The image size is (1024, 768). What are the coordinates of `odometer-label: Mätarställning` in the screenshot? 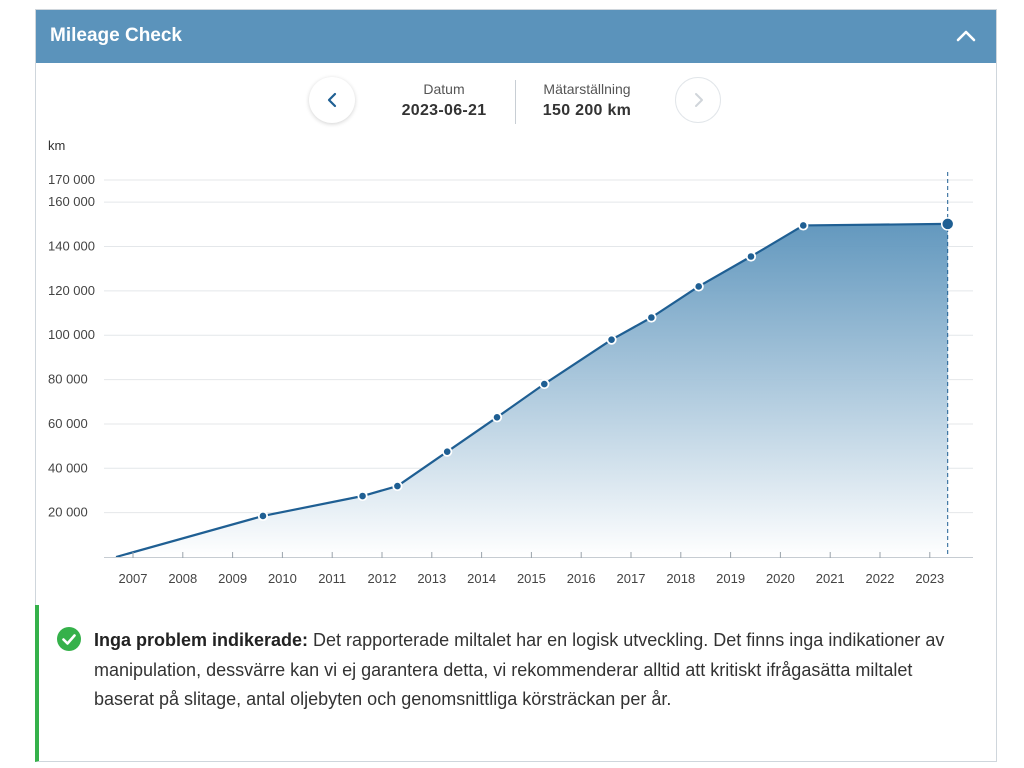 It's located at (587, 89).